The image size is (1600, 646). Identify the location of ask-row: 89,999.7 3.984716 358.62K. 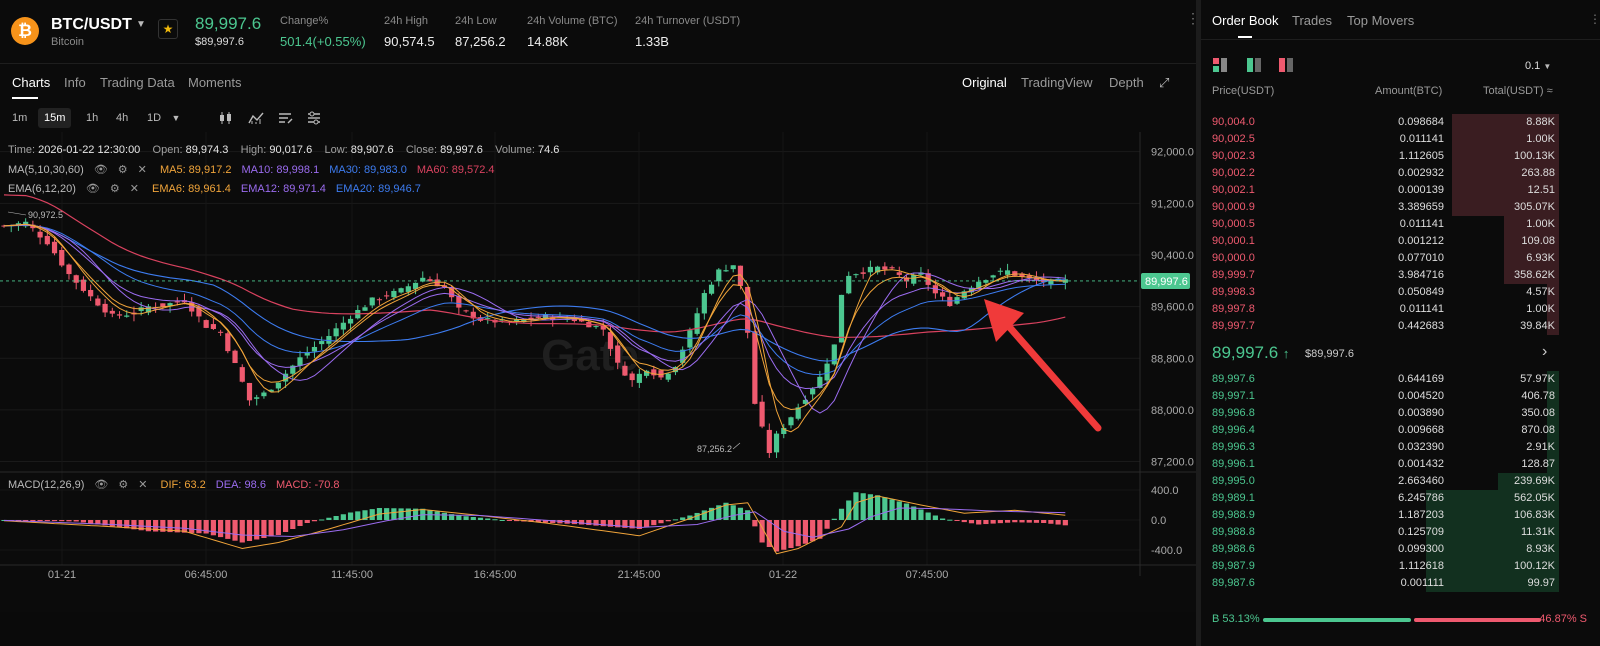
(1400, 275).